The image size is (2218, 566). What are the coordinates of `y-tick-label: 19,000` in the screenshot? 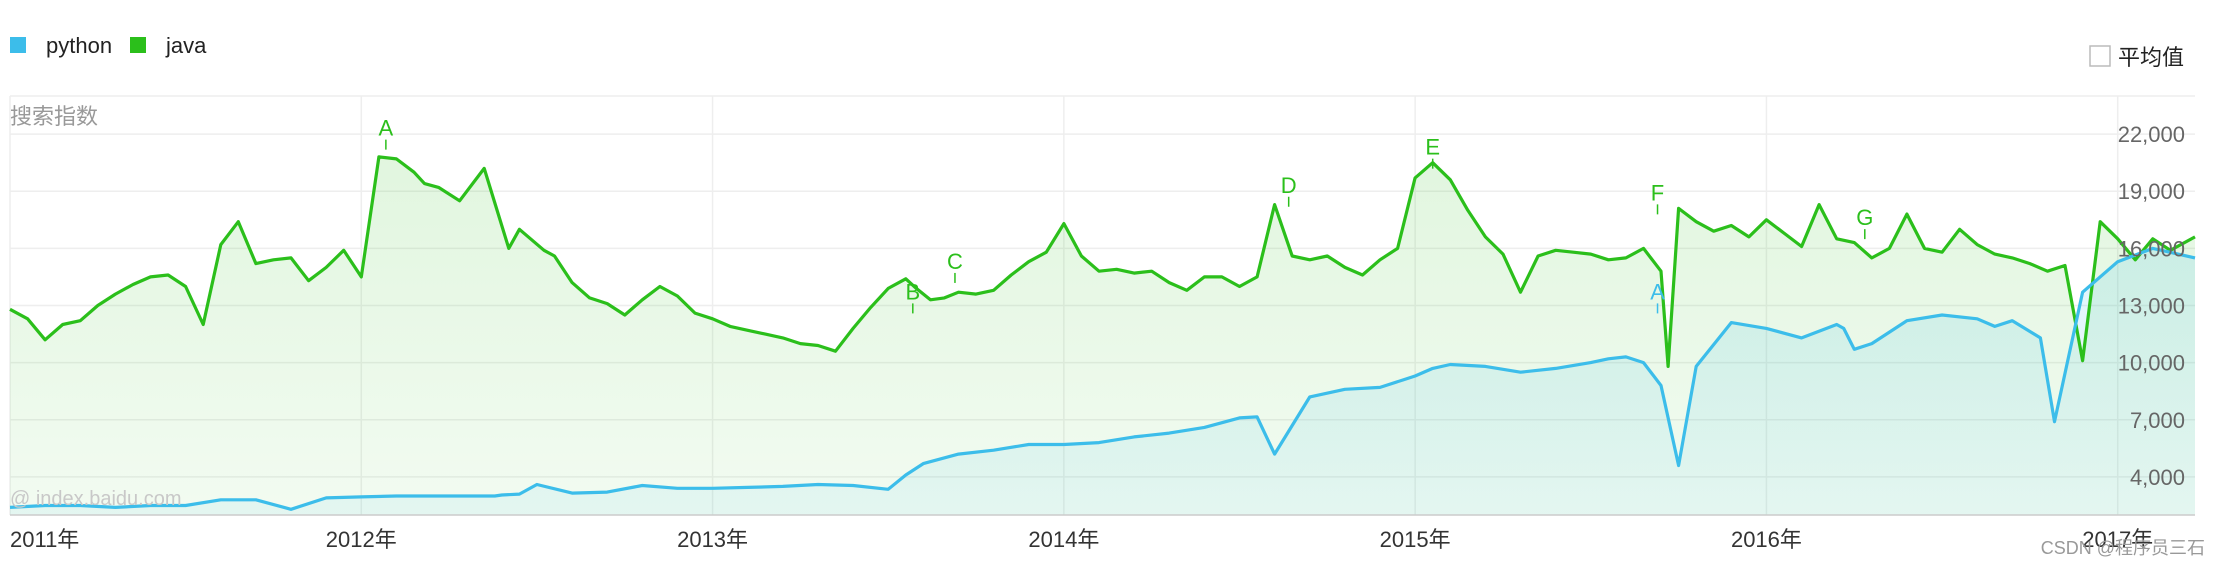 It's located at (2151, 191).